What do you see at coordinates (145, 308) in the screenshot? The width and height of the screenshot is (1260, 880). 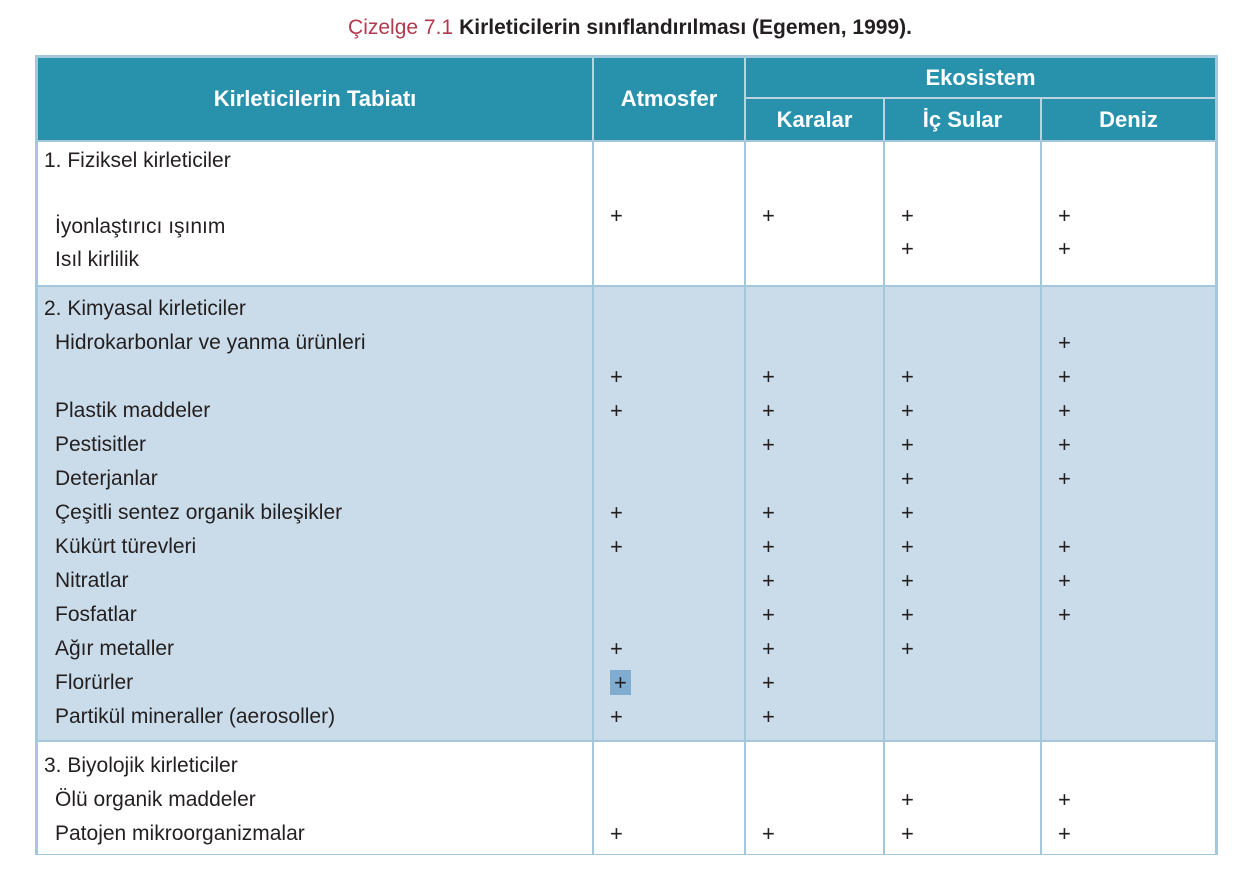 I see `section-title: 2. Kimyasal kirleticiler` at bounding box center [145, 308].